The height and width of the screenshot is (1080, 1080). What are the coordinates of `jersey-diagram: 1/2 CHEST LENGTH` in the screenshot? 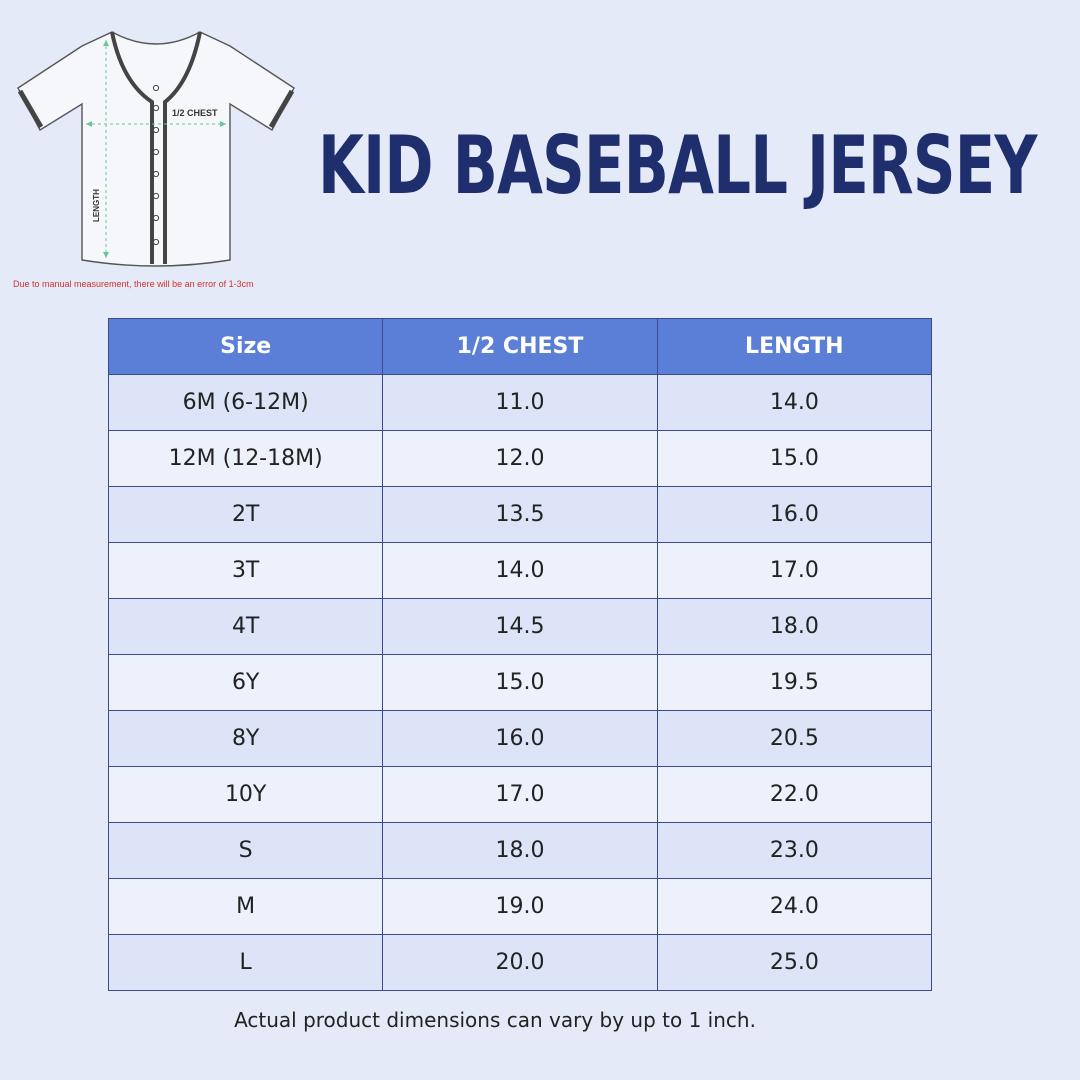 It's located at (155, 147).